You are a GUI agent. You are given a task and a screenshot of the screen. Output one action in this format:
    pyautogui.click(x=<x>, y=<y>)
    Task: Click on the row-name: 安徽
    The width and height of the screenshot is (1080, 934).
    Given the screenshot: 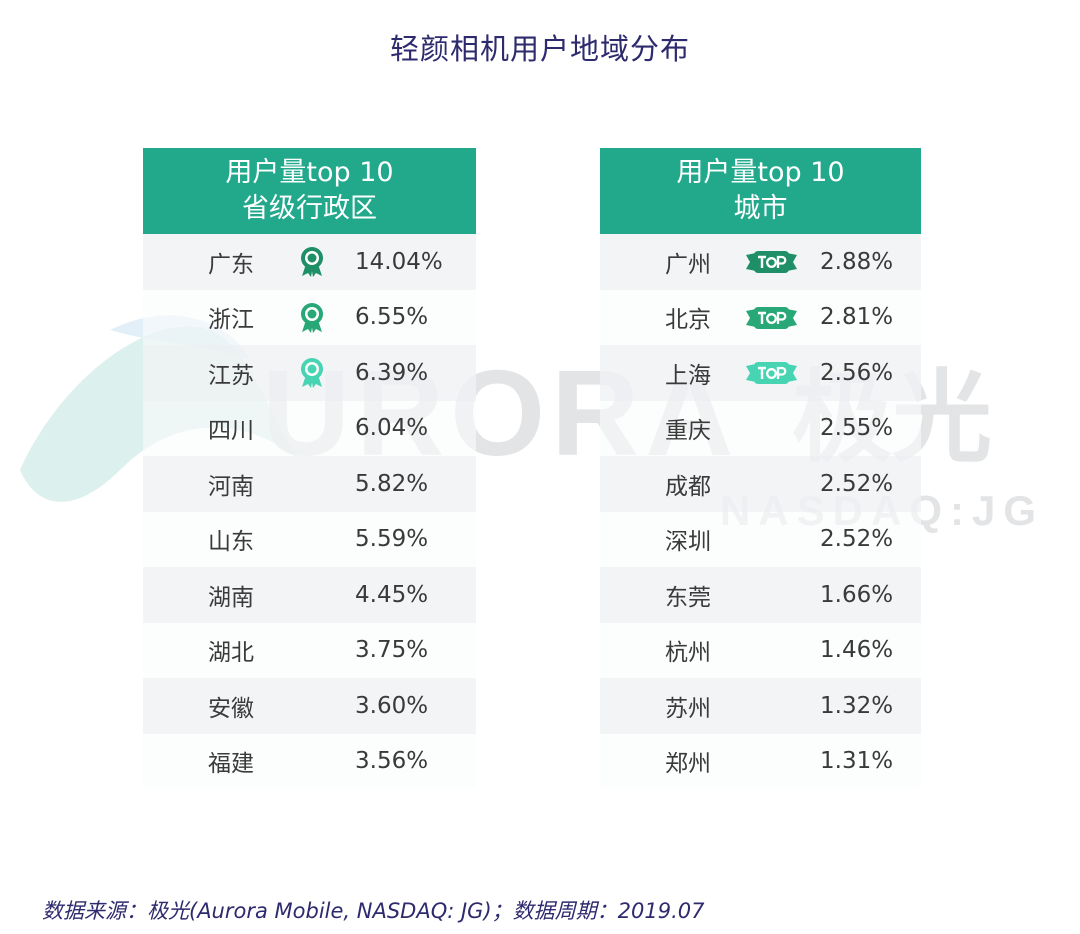 What is the action you would take?
    pyautogui.click(x=231, y=708)
    